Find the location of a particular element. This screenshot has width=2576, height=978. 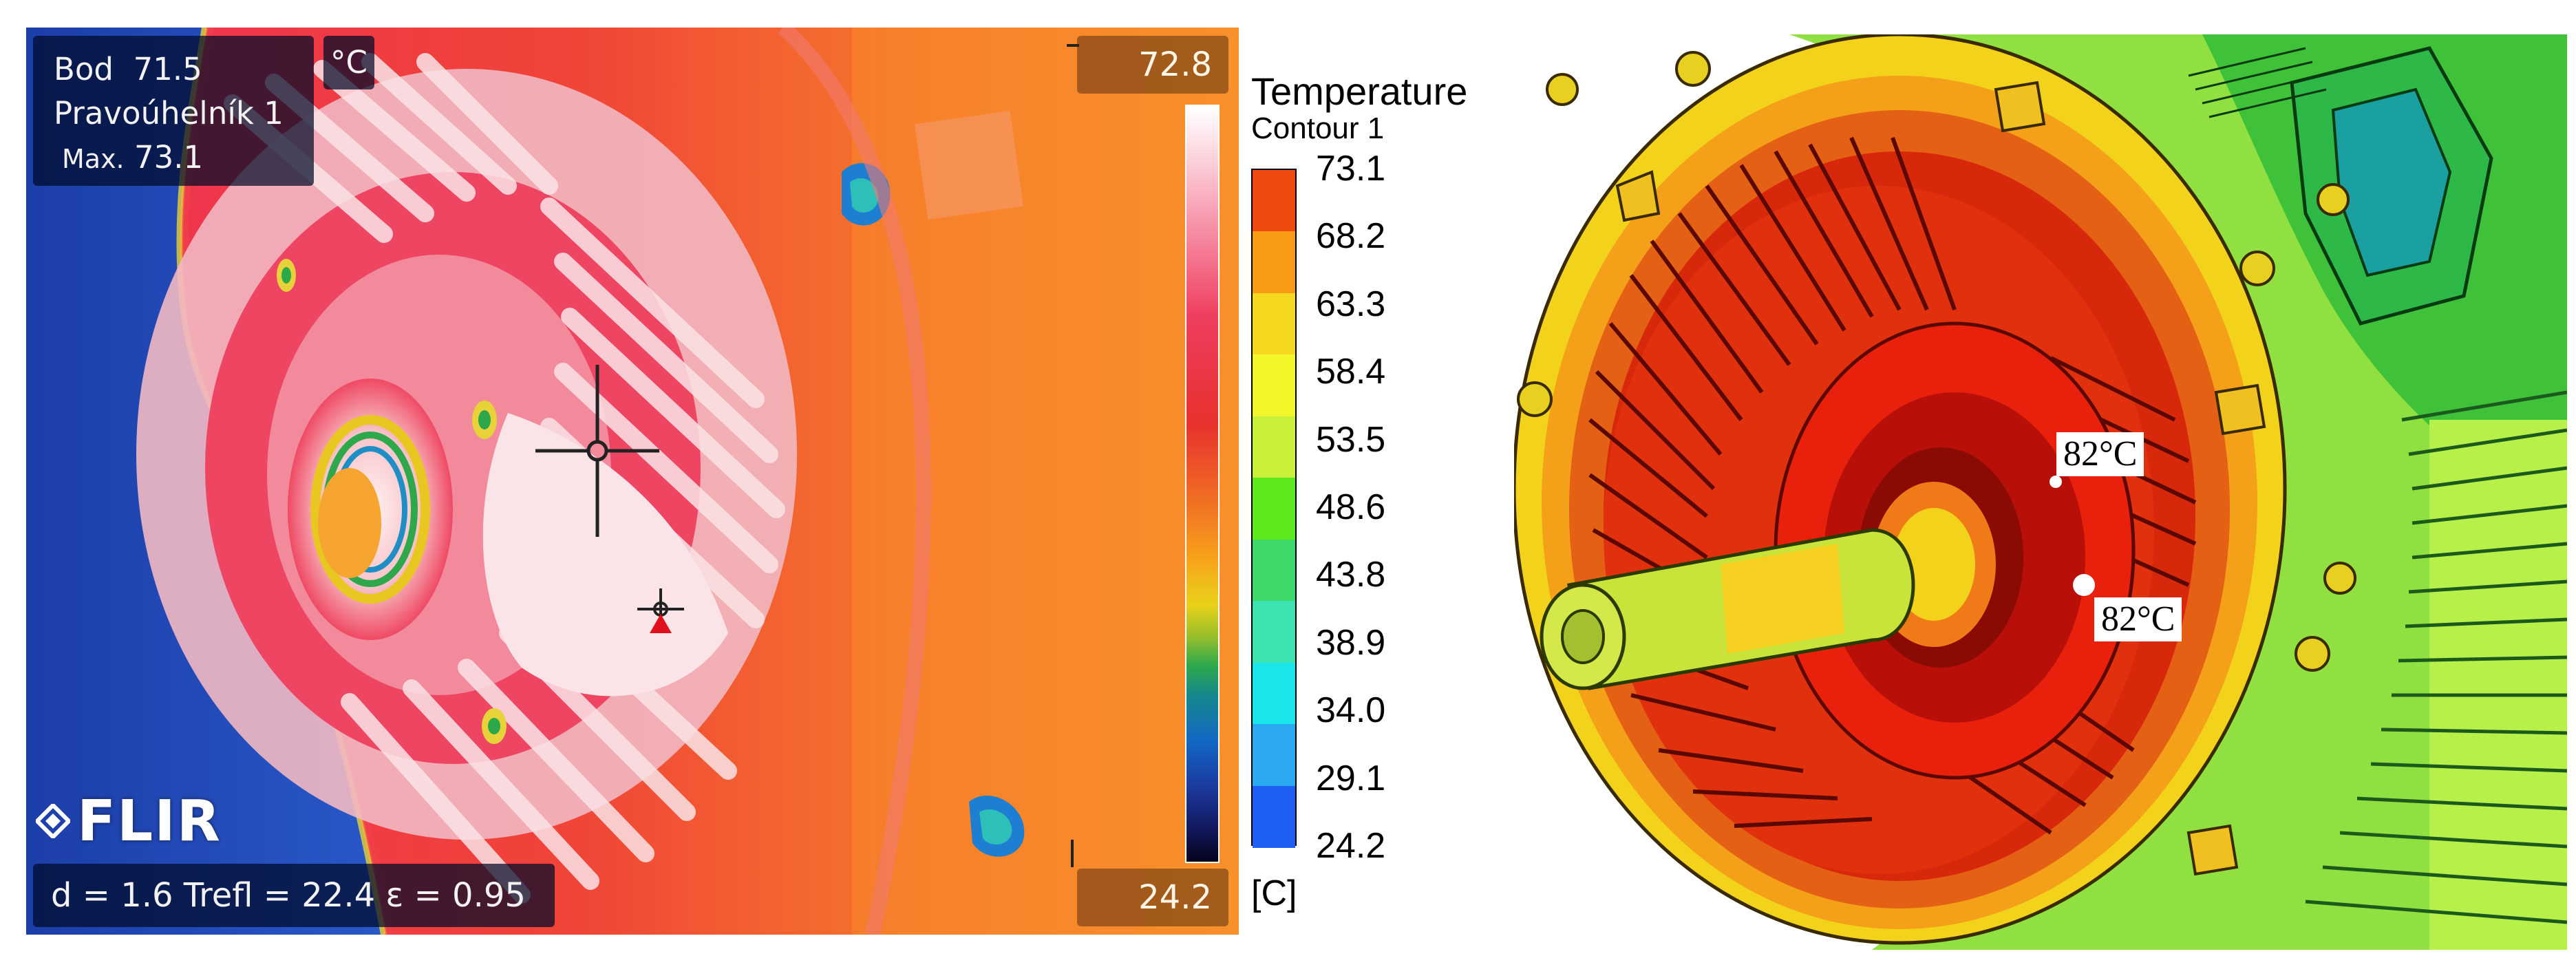

max-value: 73.1 is located at coordinates (169, 157).